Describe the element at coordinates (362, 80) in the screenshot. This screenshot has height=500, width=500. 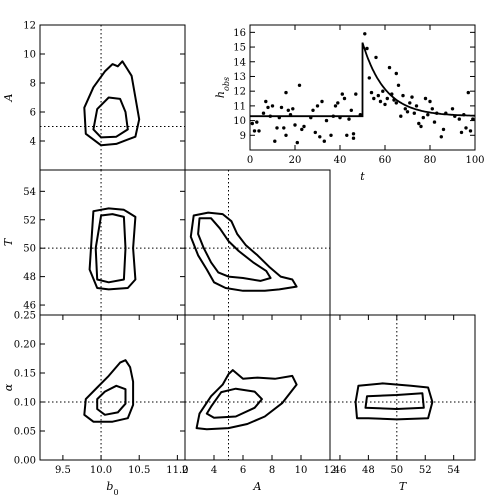
I see `model-fit-line` at that location.